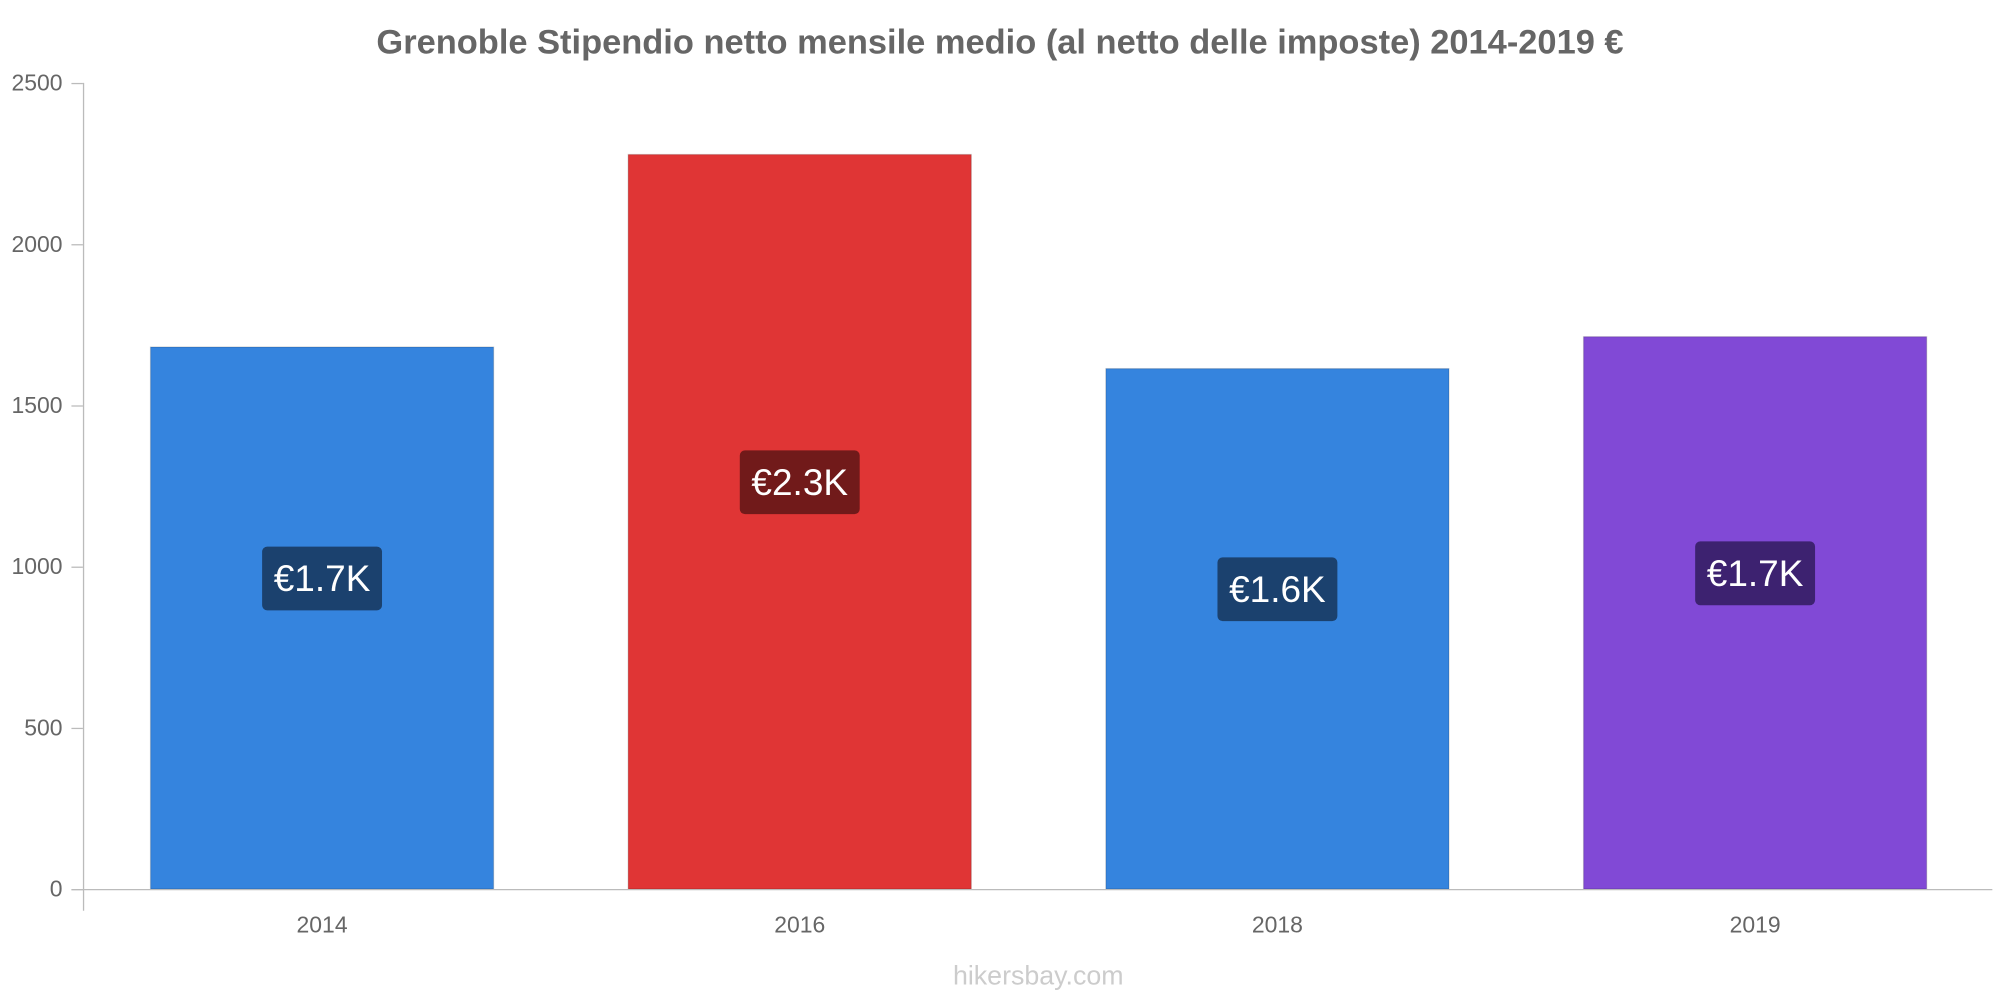  I want to click on bar-2019, so click(1755, 613).